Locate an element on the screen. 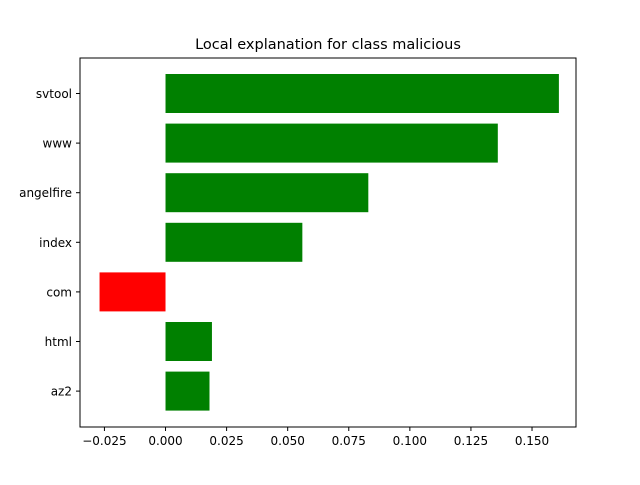  x-tick-label-2: 0.025 is located at coordinates (226, 441).